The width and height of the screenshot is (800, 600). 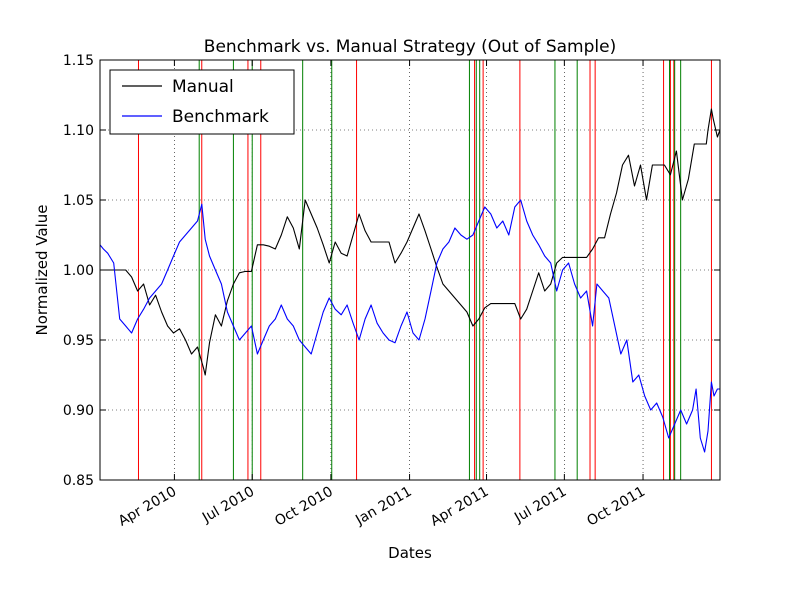 What do you see at coordinates (78, 411) in the screenshot?
I see `y-tick-label: 0.90` at bounding box center [78, 411].